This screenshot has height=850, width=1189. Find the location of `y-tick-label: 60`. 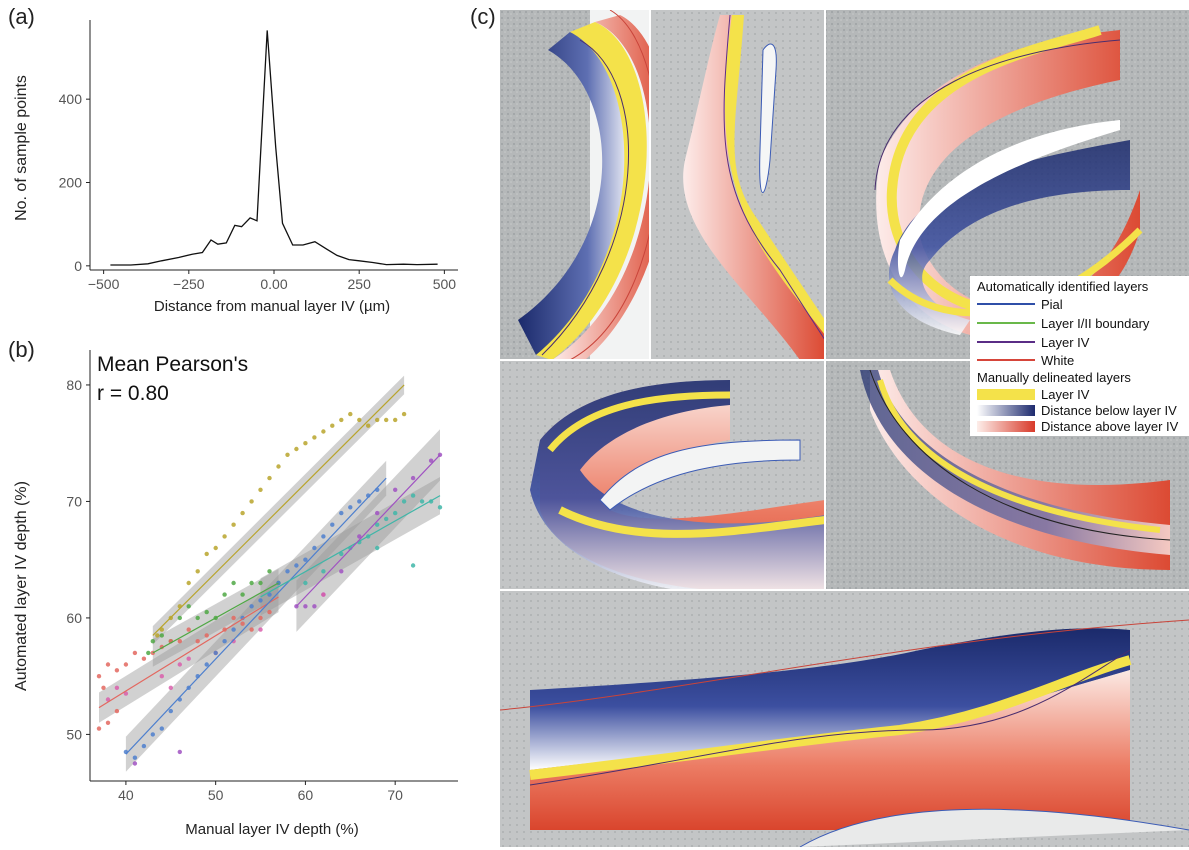

y-tick-label: 60 is located at coordinates (74, 618).